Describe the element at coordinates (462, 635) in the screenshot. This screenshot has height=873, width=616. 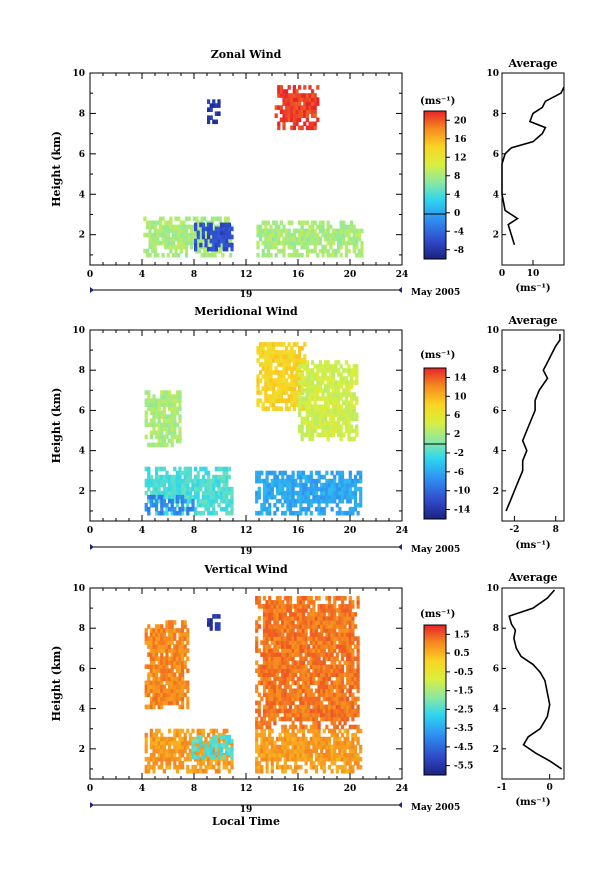
I see `colorbar-tick-label: 1.5` at that location.